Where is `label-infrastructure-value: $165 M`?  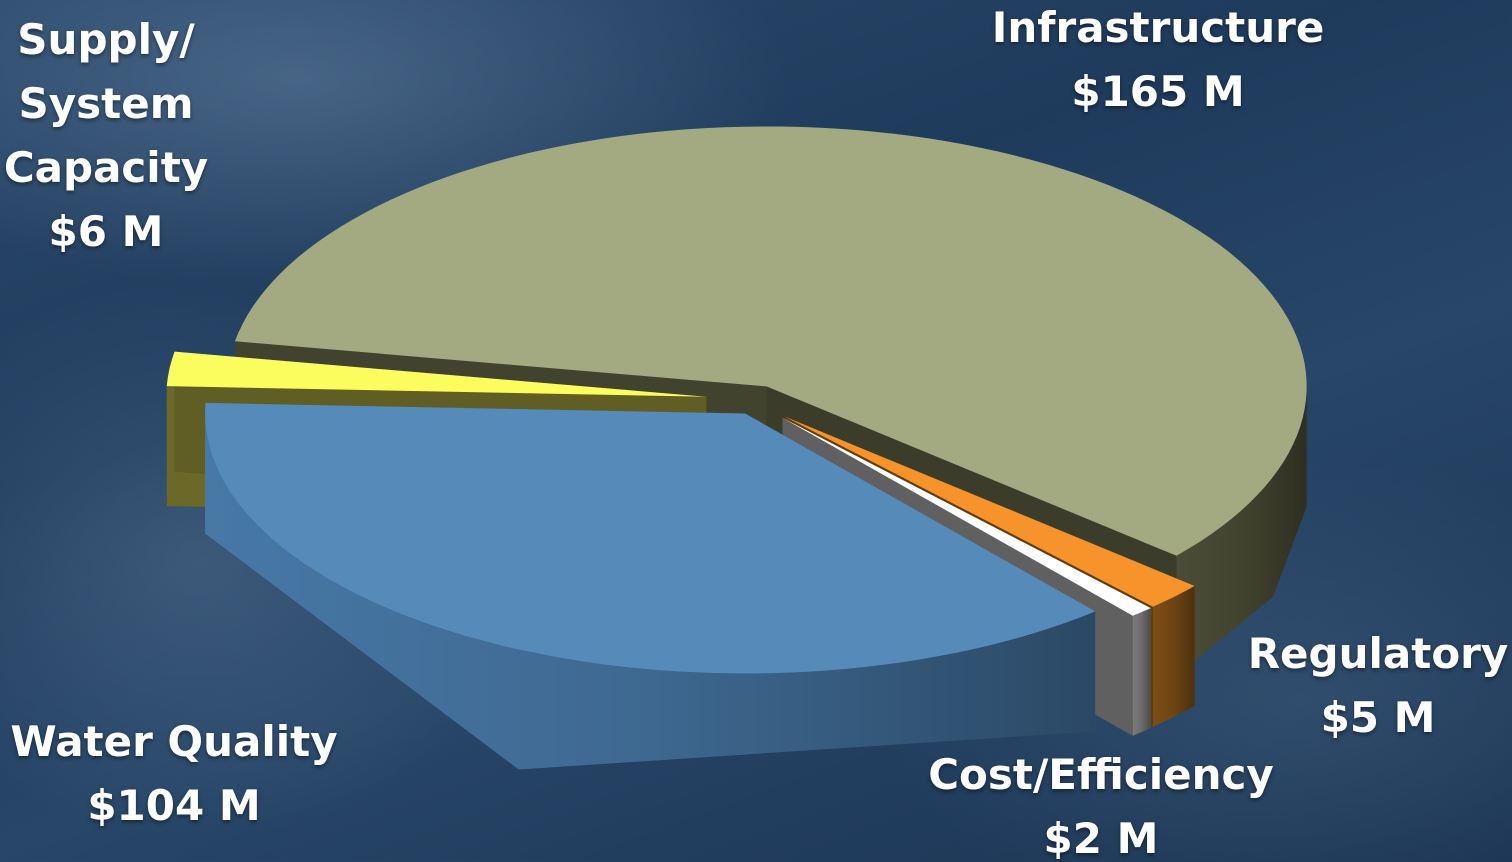 label-infrastructure-value: $165 M is located at coordinates (1158, 91).